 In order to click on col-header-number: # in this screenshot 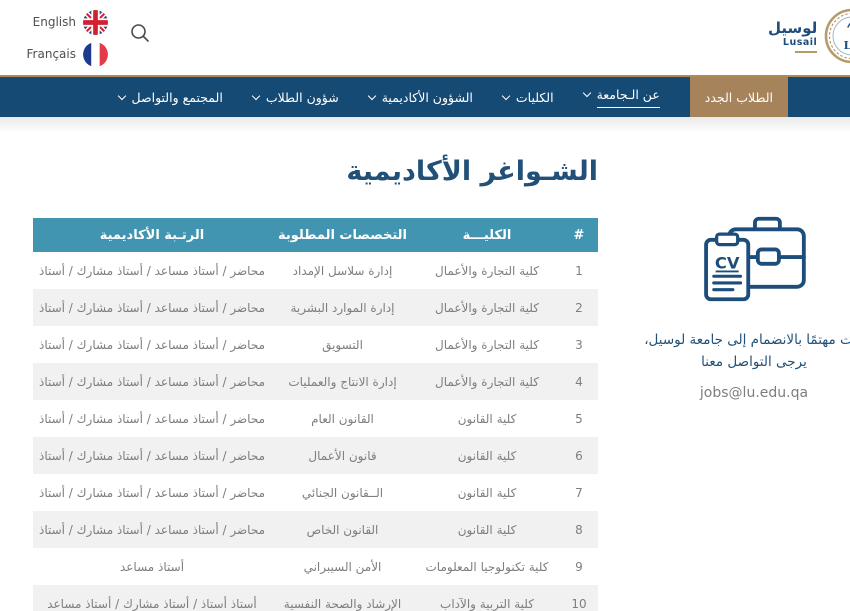, I will do `click(579, 235)`.